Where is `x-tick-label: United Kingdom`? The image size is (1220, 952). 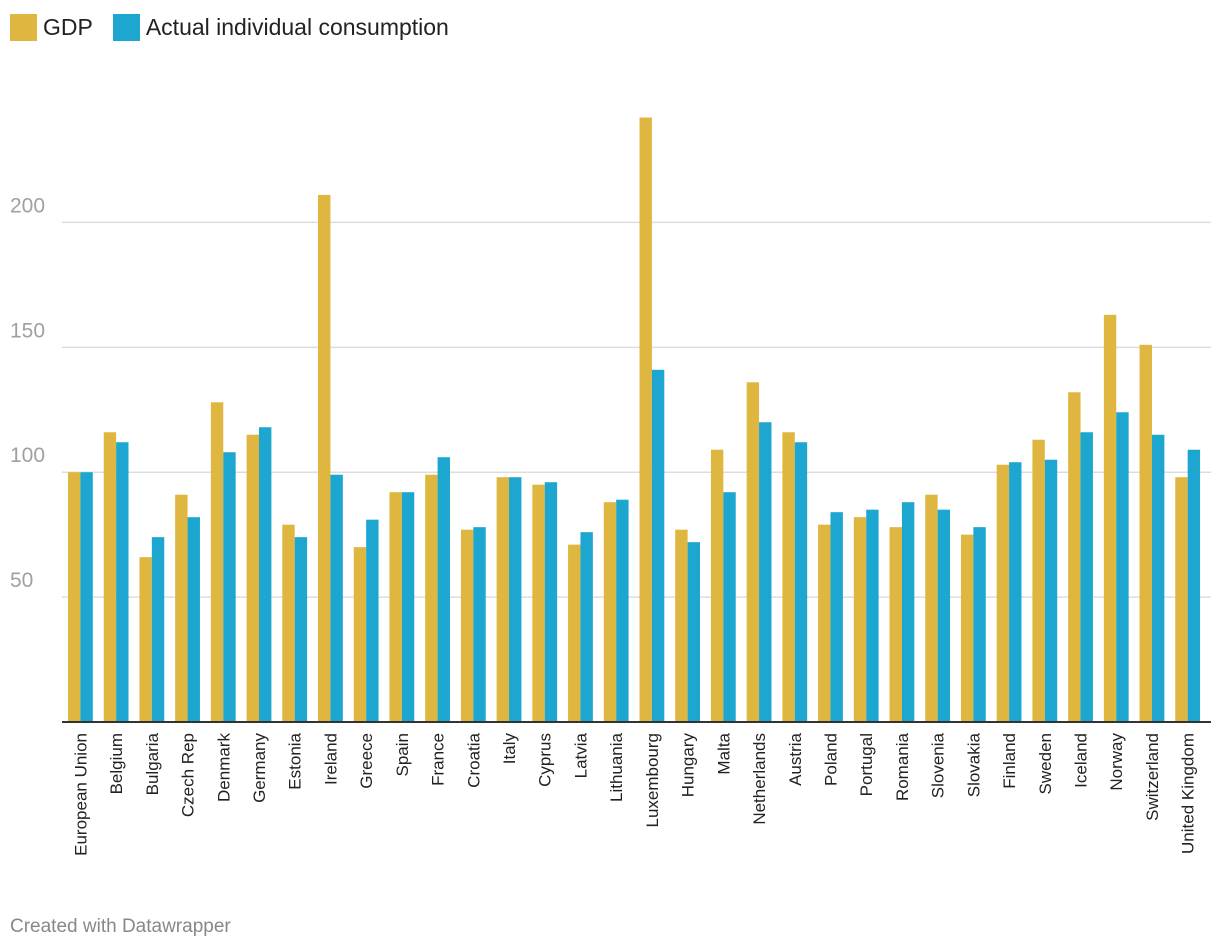
x-tick-label: United Kingdom is located at coordinates (1188, 793).